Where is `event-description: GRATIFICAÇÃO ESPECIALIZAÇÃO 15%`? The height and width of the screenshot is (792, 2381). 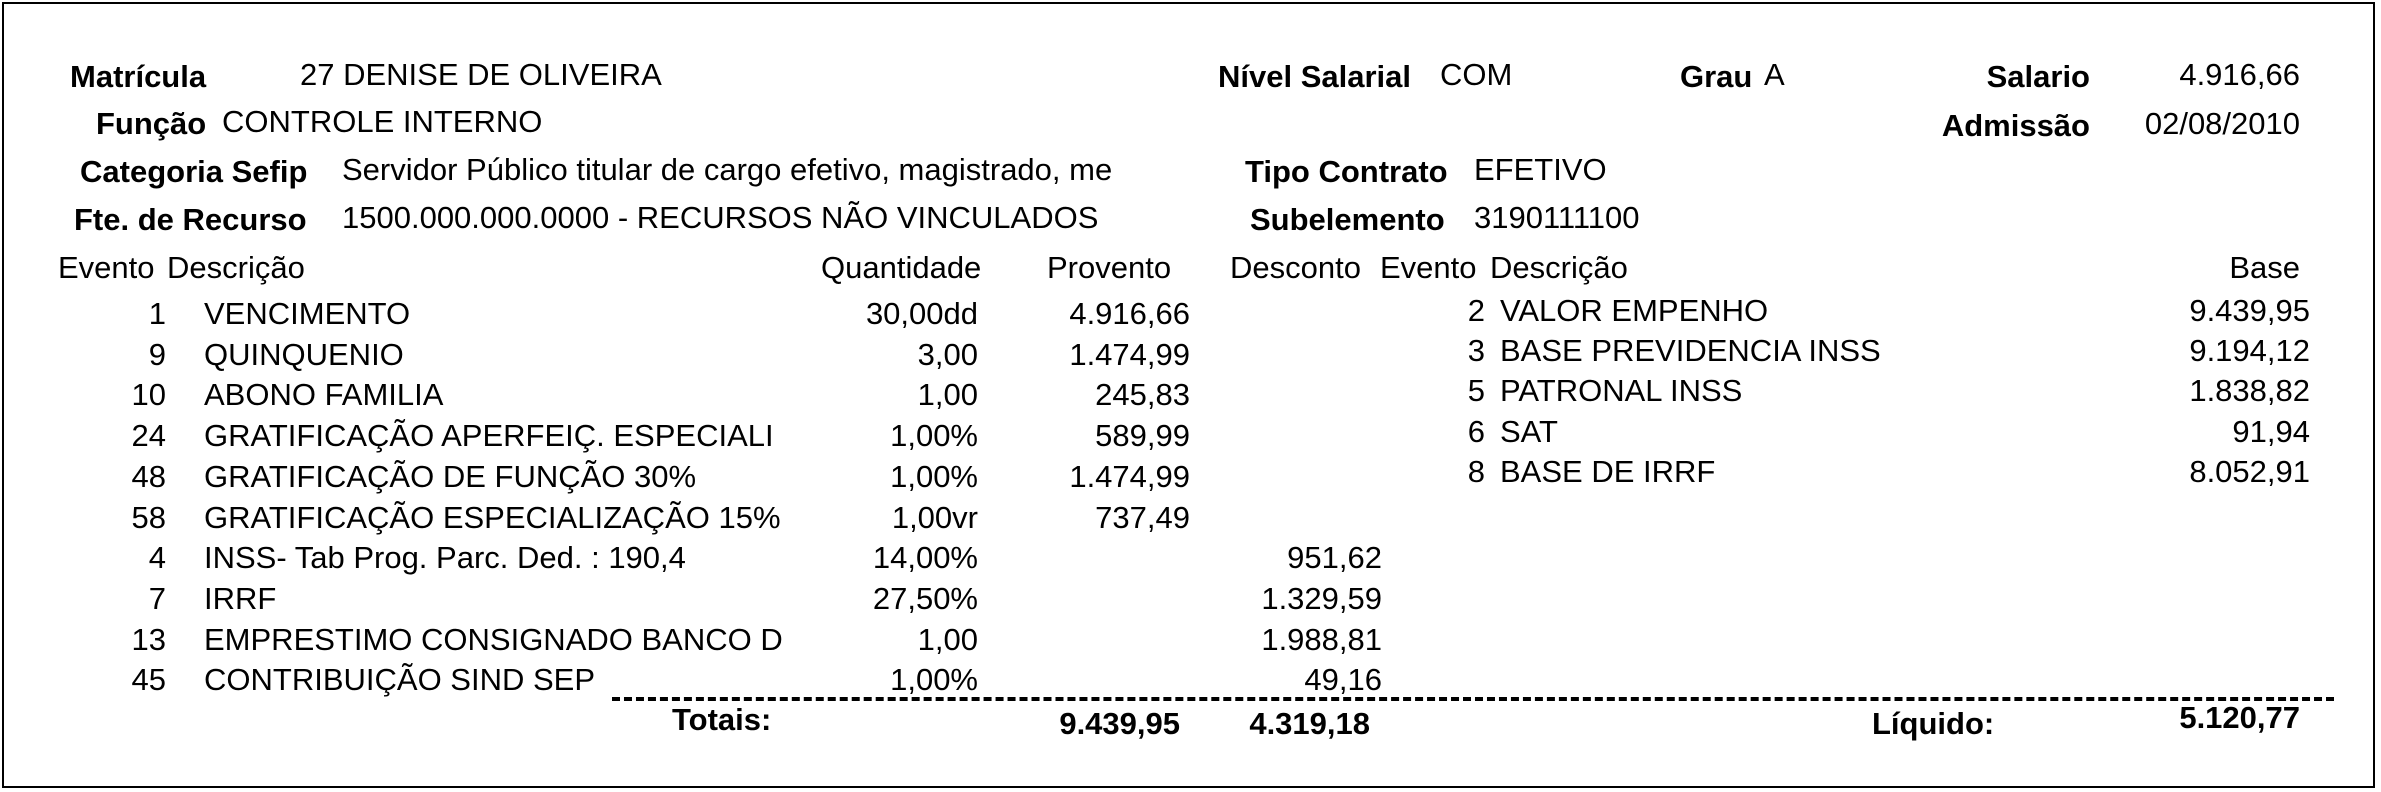
event-description: GRATIFICAÇÃO ESPECIALIZAÇÃO 15% is located at coordinates (492, 517).